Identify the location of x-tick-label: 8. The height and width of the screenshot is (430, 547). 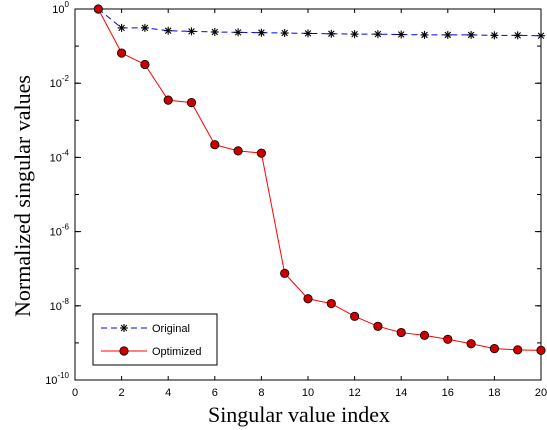
(261, 393).